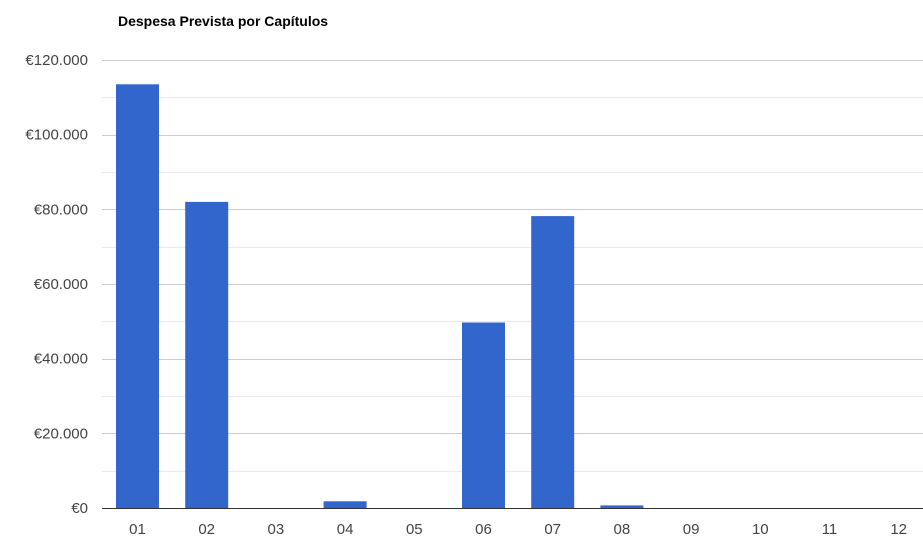  Describe the element at coordinates (223, 21) in the screenshot. I see `chart-title: Despesa Prevista por Capítulos` at that location.